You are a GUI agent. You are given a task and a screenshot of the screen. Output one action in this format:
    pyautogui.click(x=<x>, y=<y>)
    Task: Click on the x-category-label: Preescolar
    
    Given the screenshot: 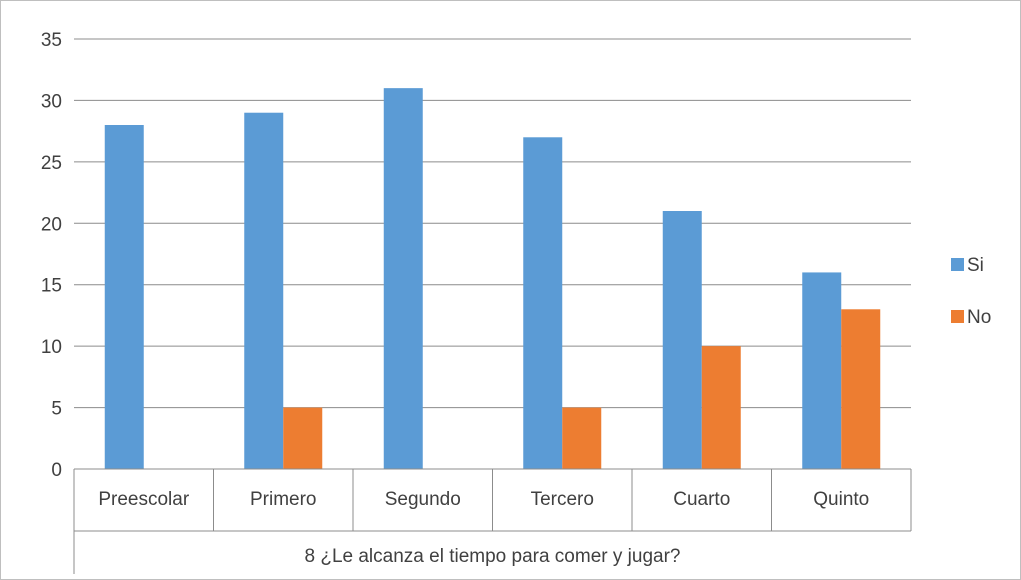 What is the action you would take?
    pyautogui.click(x=143, y=499)
    